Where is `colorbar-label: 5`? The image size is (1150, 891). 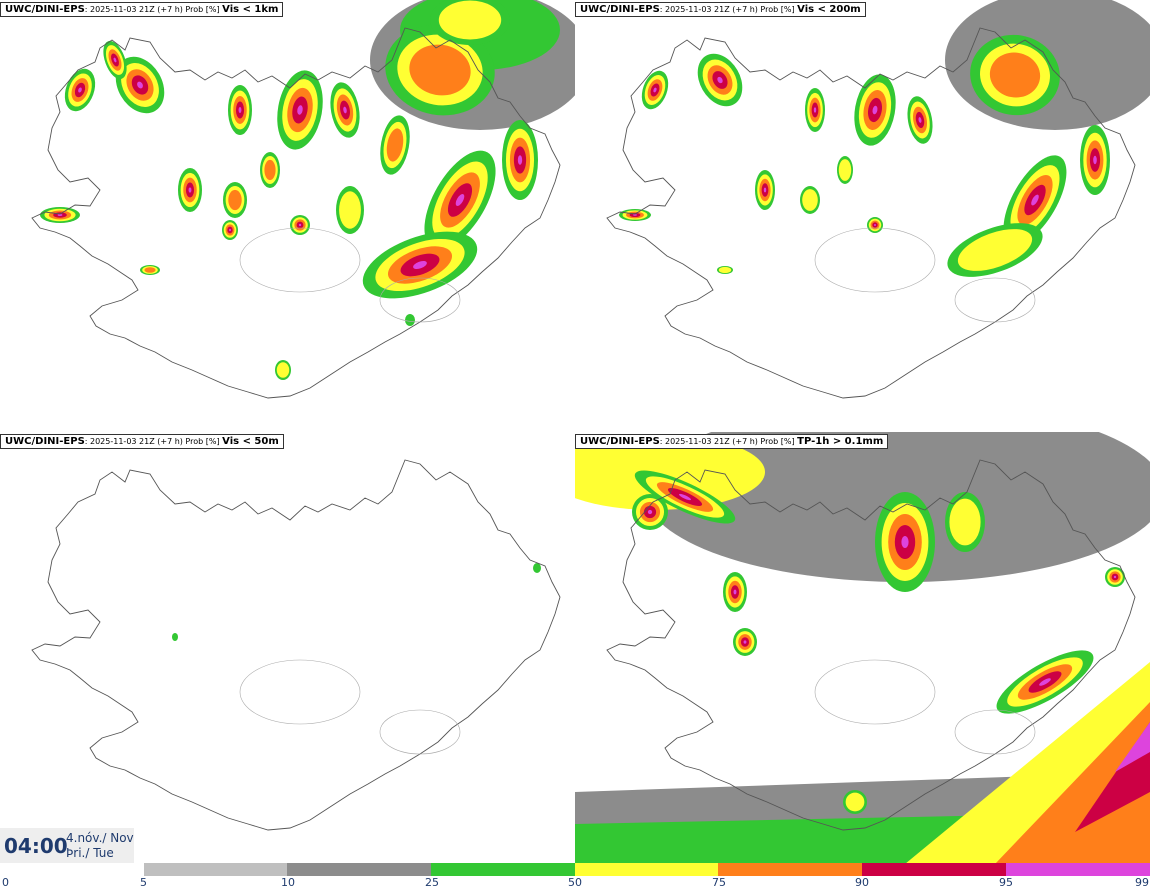
colorbar-label: 5 is located at coordinates (143, 882).